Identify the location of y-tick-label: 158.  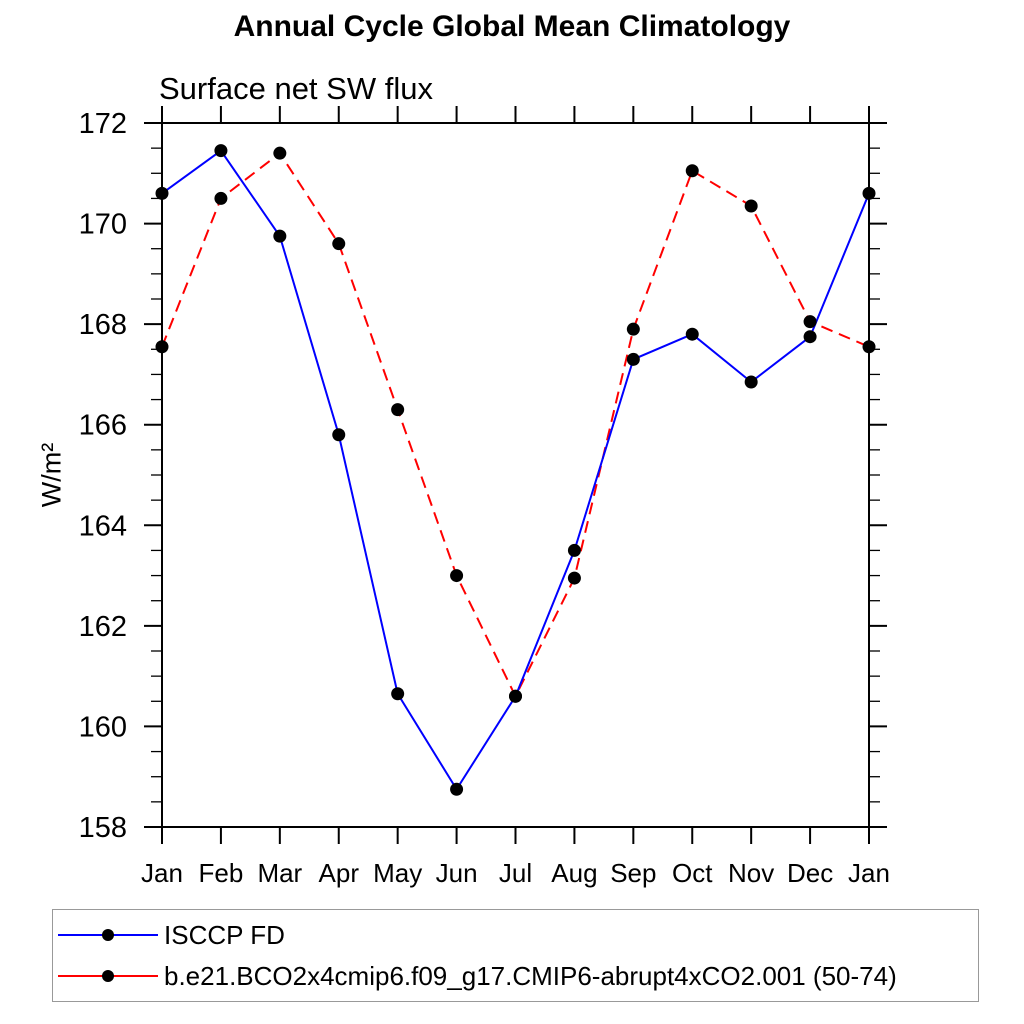
(103, 828).